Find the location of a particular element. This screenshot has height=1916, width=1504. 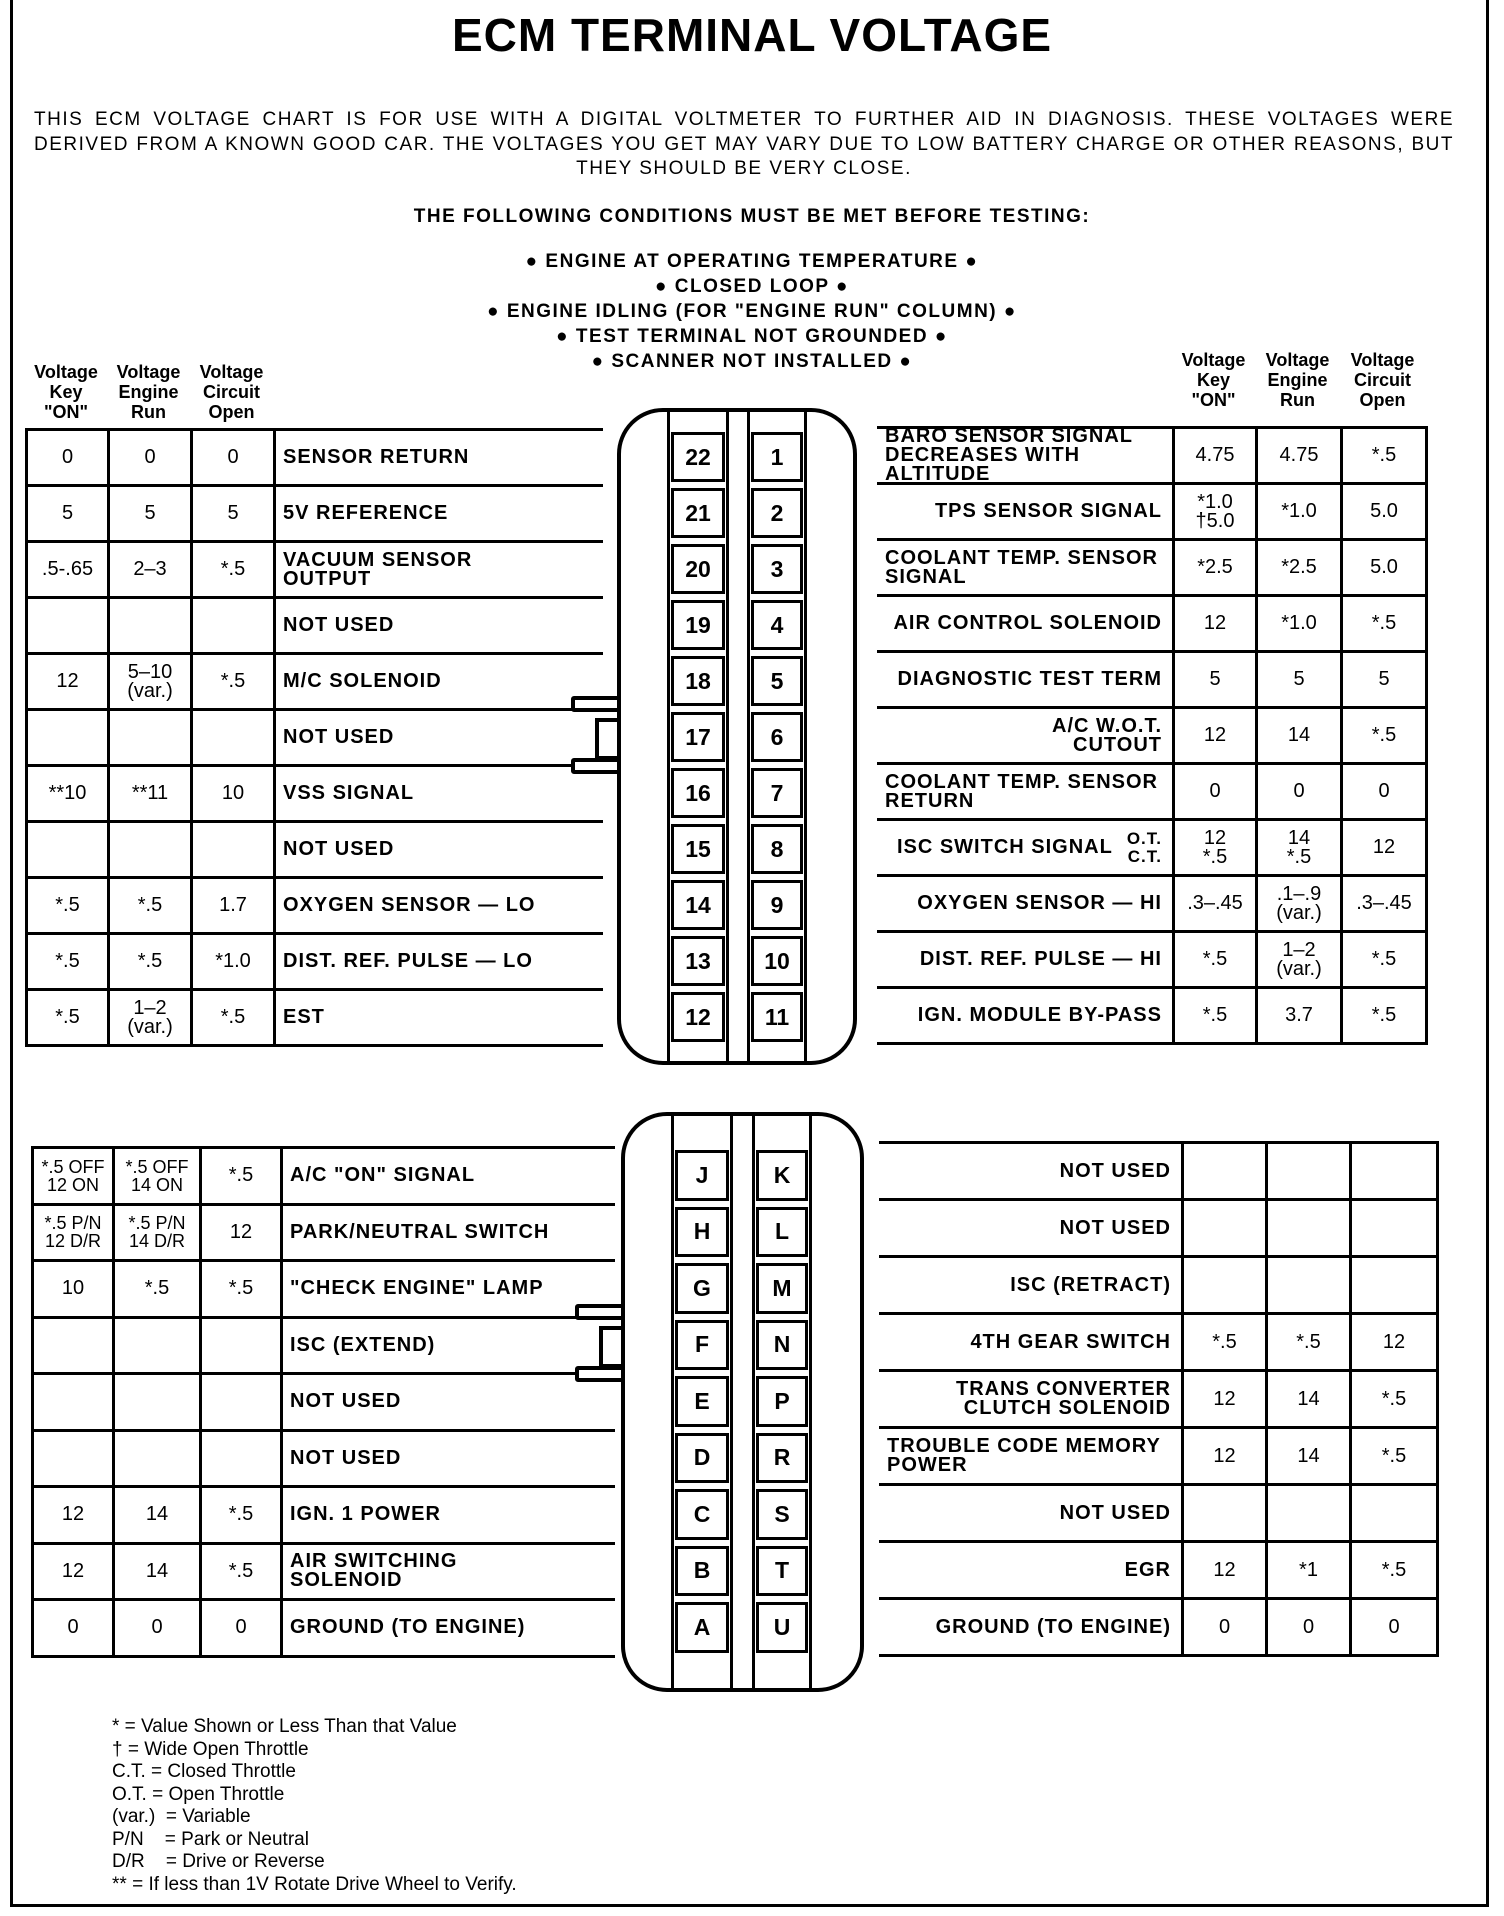

connector-pin-19: 19 is located at coordinates (698, 625).